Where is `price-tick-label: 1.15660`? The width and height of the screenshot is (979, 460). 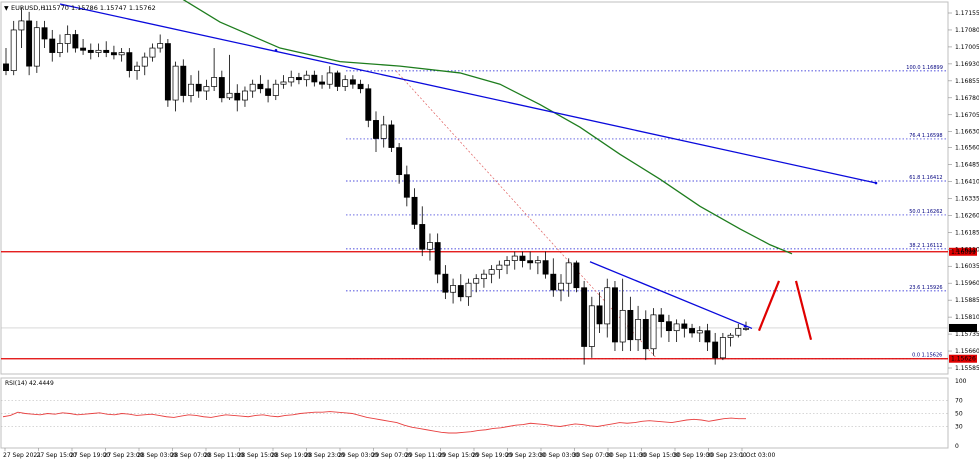
price-tick-label: 1.15660 is located at coordinates (967, 351).